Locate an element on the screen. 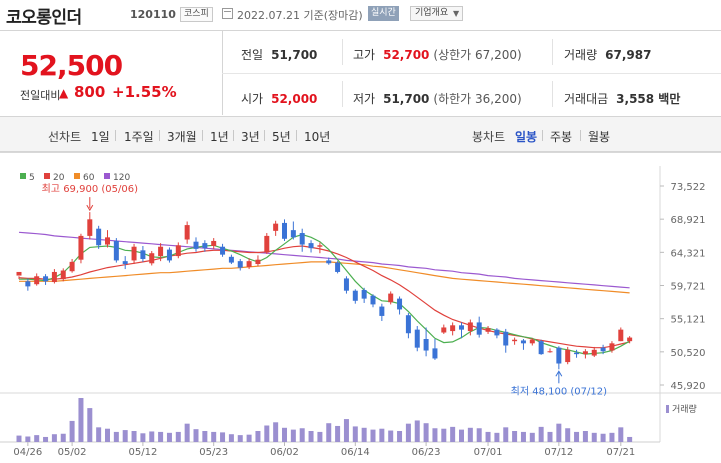 The height and width of the screenshot is (463, 721). period-1y: 1년 is located at coordinates (219, 137).